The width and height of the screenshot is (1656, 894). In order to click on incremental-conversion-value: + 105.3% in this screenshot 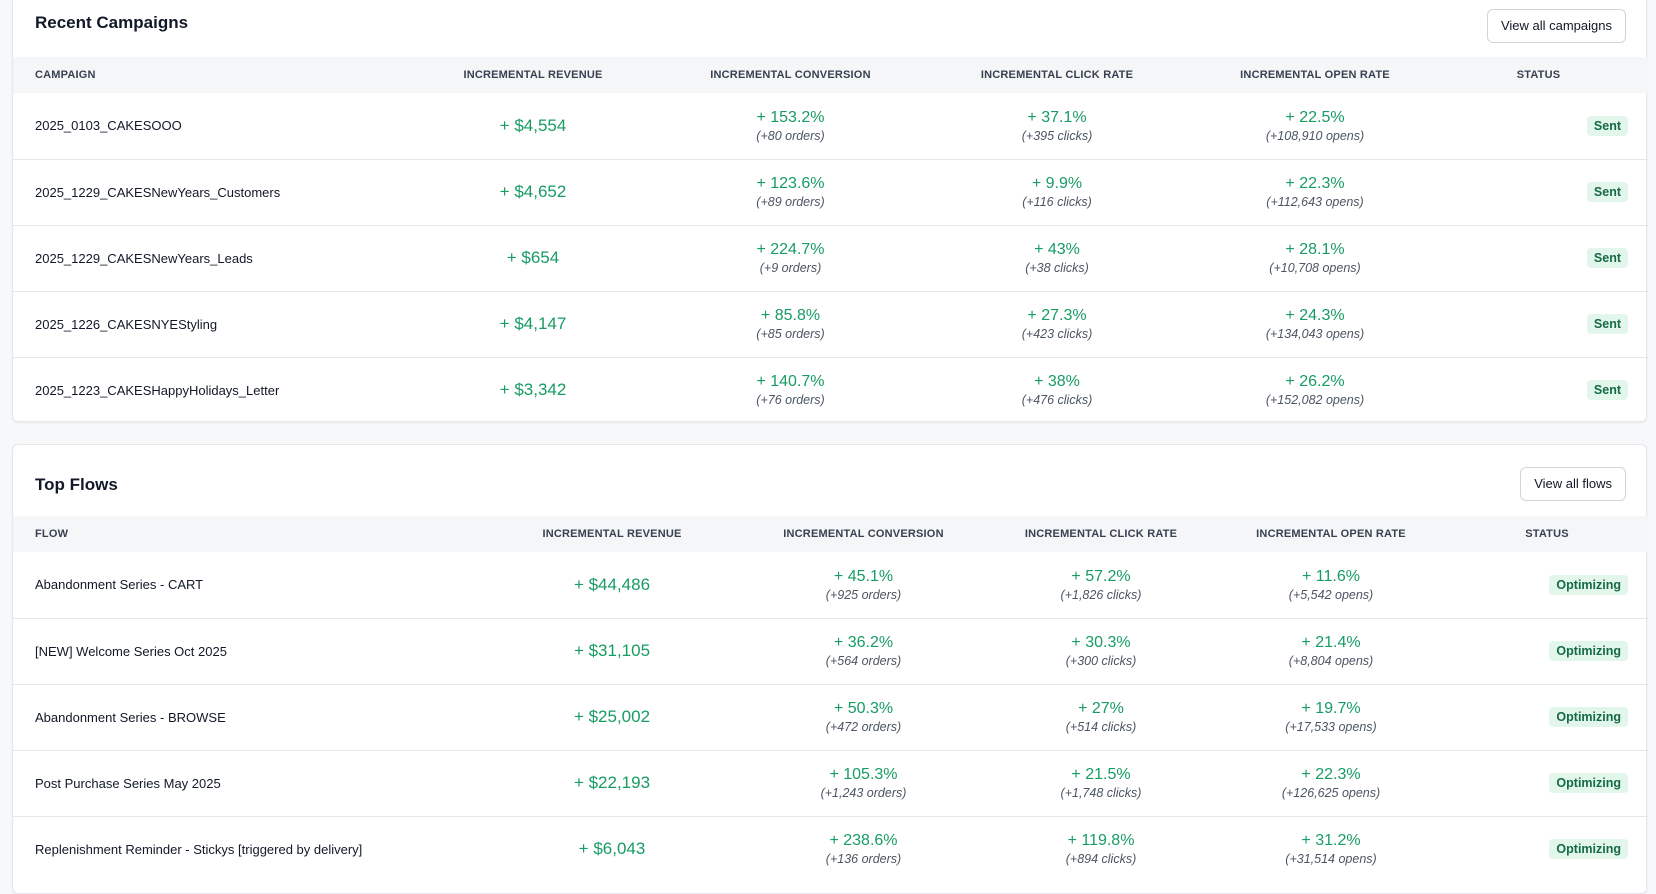, I will do `click(863, 774)`.